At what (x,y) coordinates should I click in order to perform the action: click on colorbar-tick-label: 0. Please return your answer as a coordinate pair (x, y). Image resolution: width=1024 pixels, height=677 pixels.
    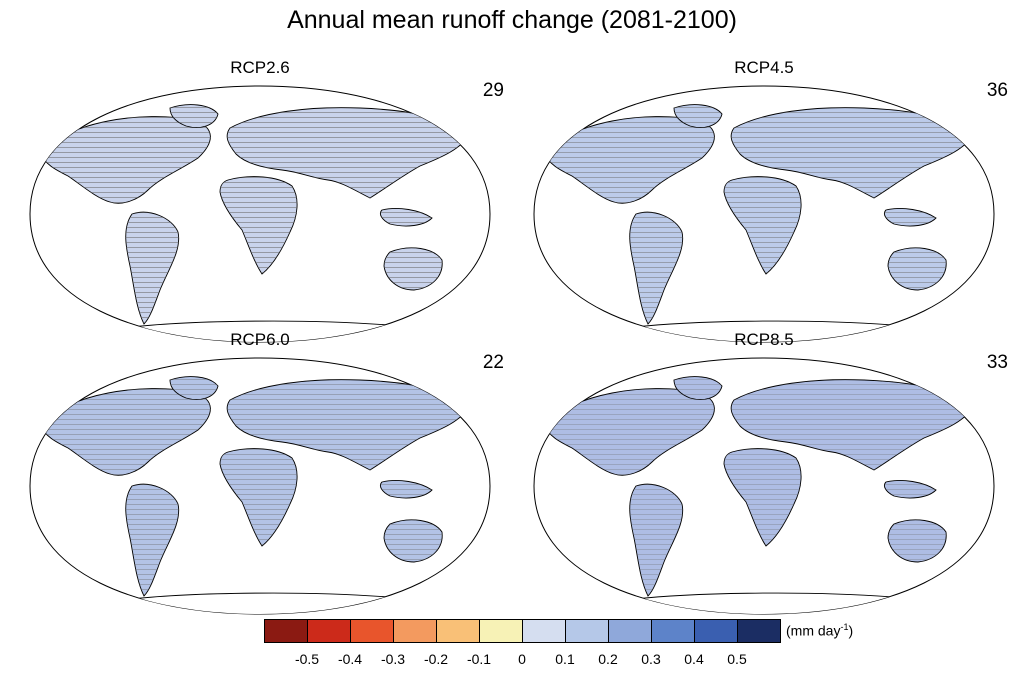
    Looking at the image, I should click on (522, 659).